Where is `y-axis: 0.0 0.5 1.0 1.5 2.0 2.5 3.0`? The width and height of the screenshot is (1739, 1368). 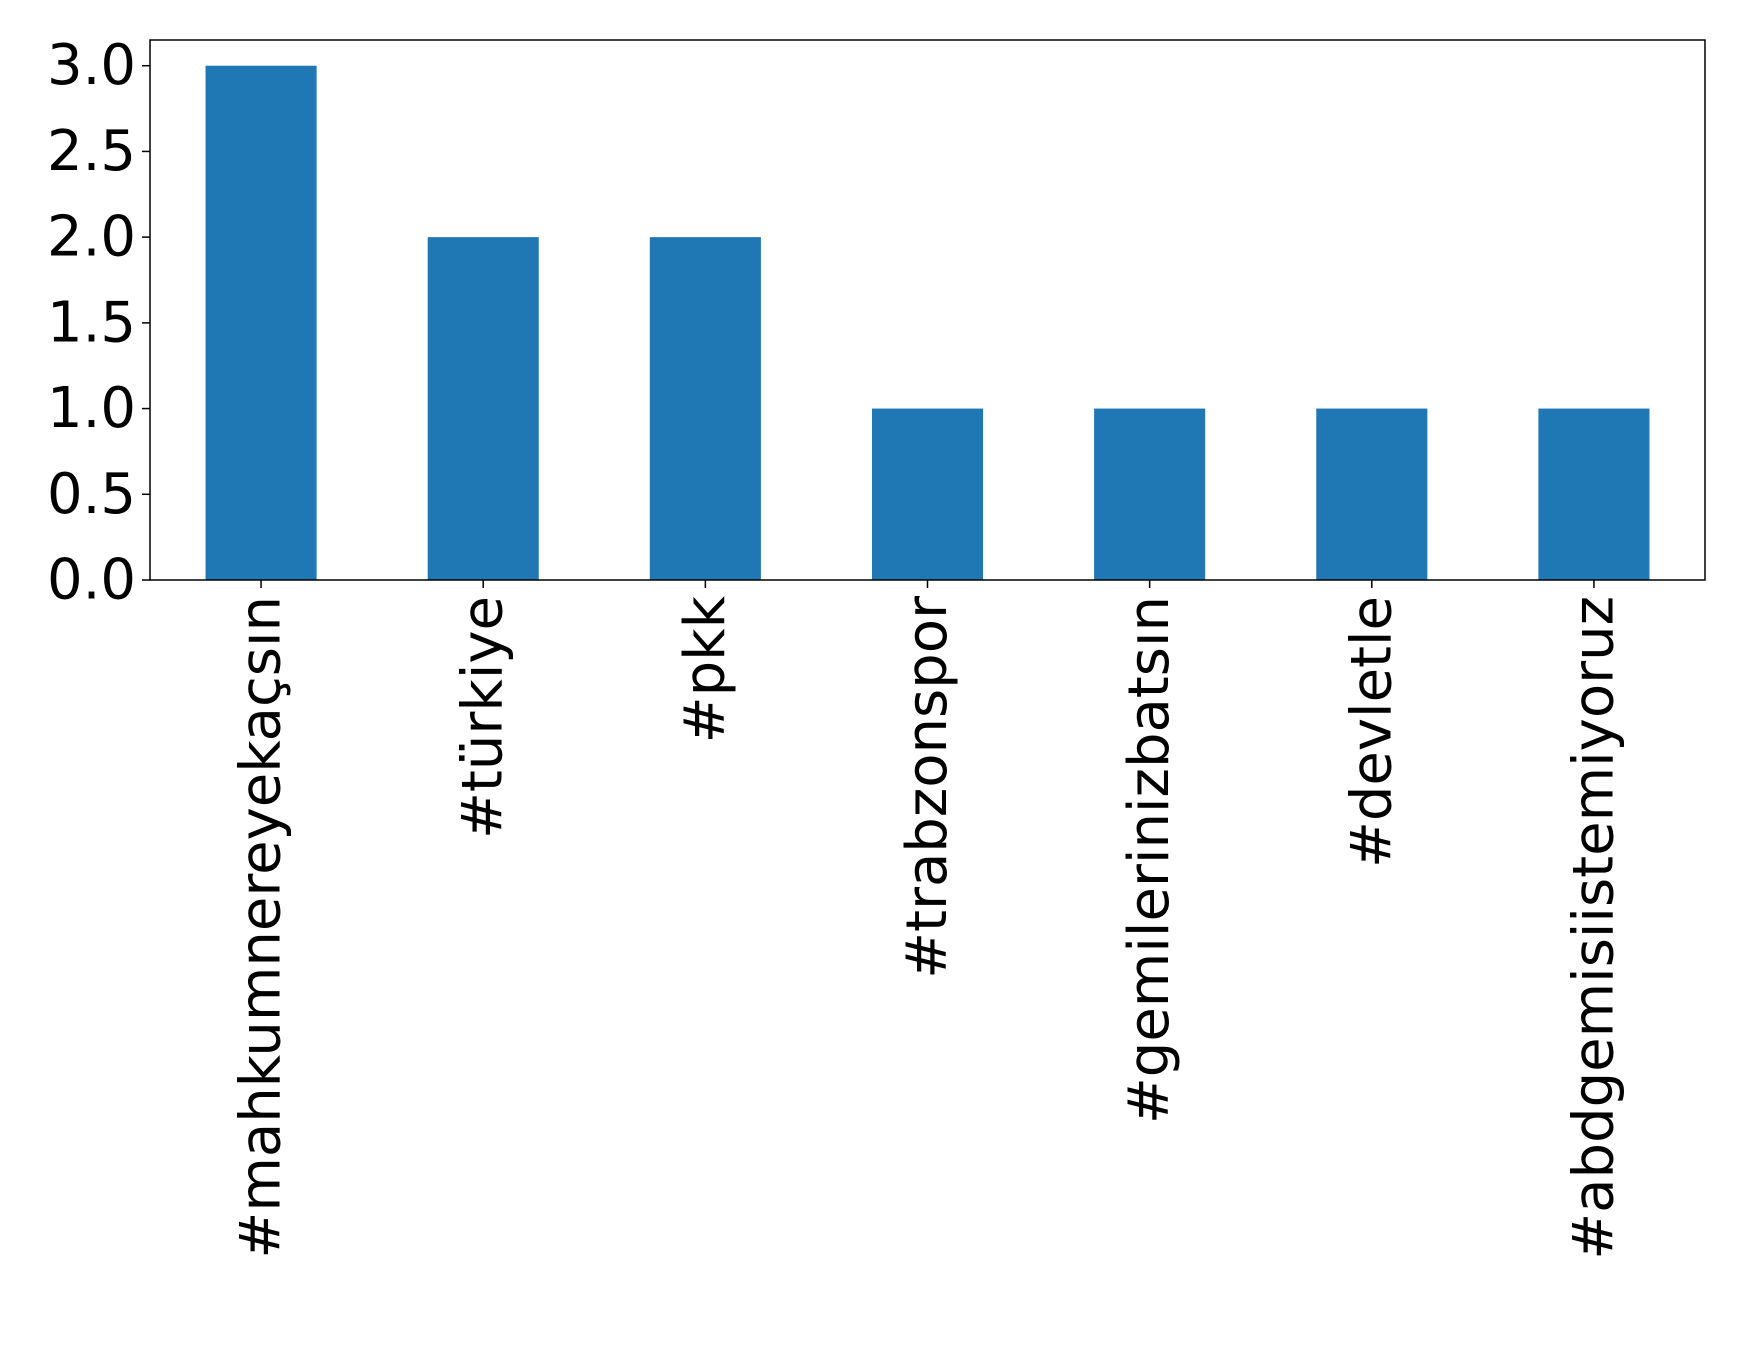
y-axis: 0.0 0.5 1.0 1.5 2.0 2.5 3.0 is located at coordinates (98, 323).